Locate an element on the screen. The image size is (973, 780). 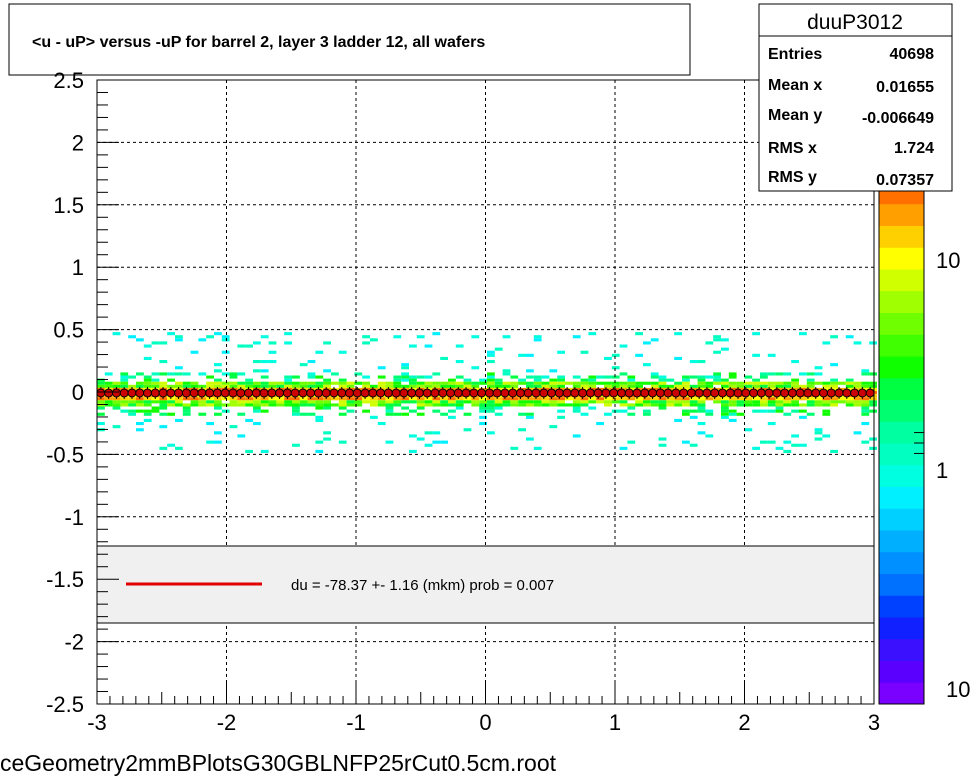
y-tick-label: 1 is located at coordinates (78, 267).